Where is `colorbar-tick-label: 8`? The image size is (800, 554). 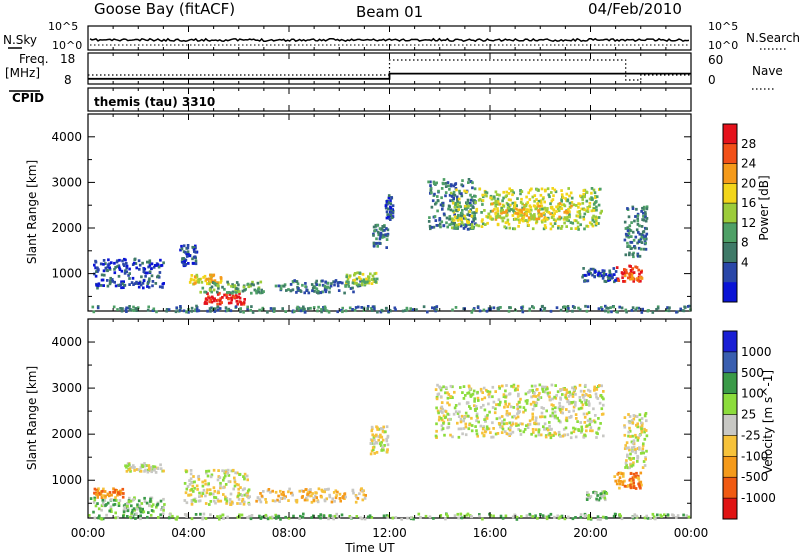
colorbar-tick-label: 8 is located at coordinates (745, 243).